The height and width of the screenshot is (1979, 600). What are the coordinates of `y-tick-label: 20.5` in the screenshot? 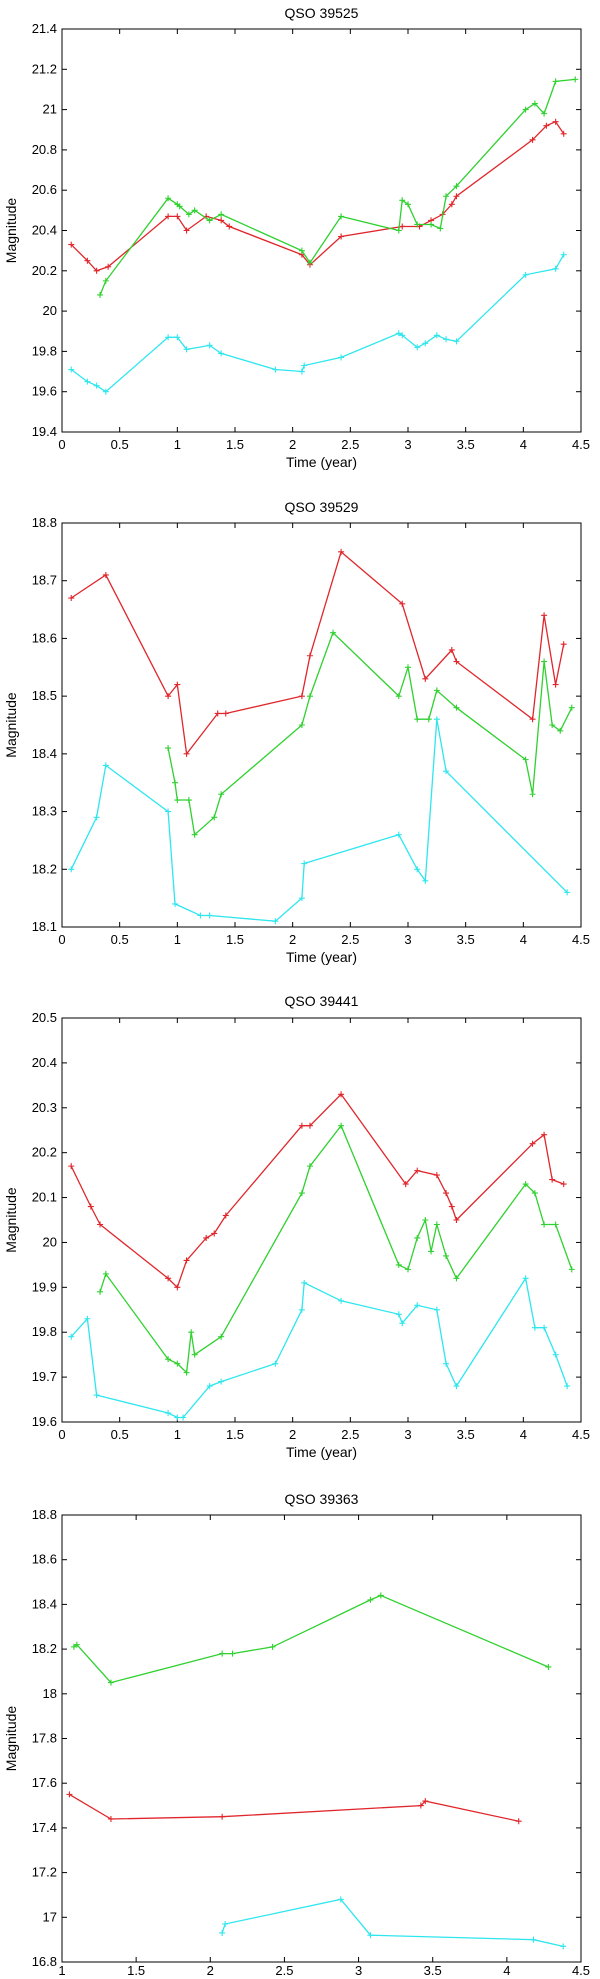 It's located at (44, 1017).